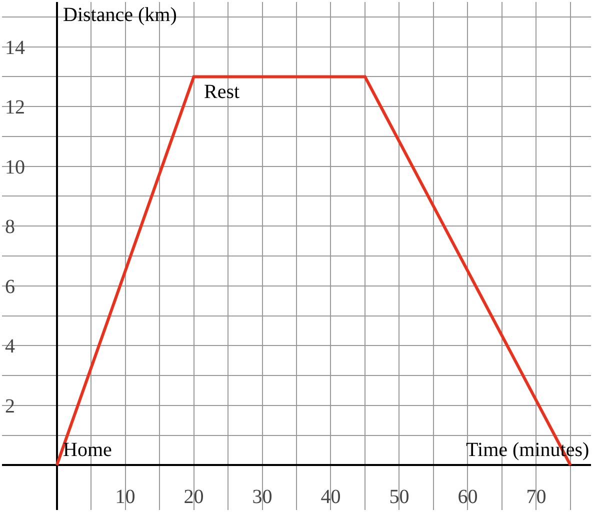  Describe the element at coordinates (125, 497) in the screenshot. I see `x-tick-label: 10` at that location.